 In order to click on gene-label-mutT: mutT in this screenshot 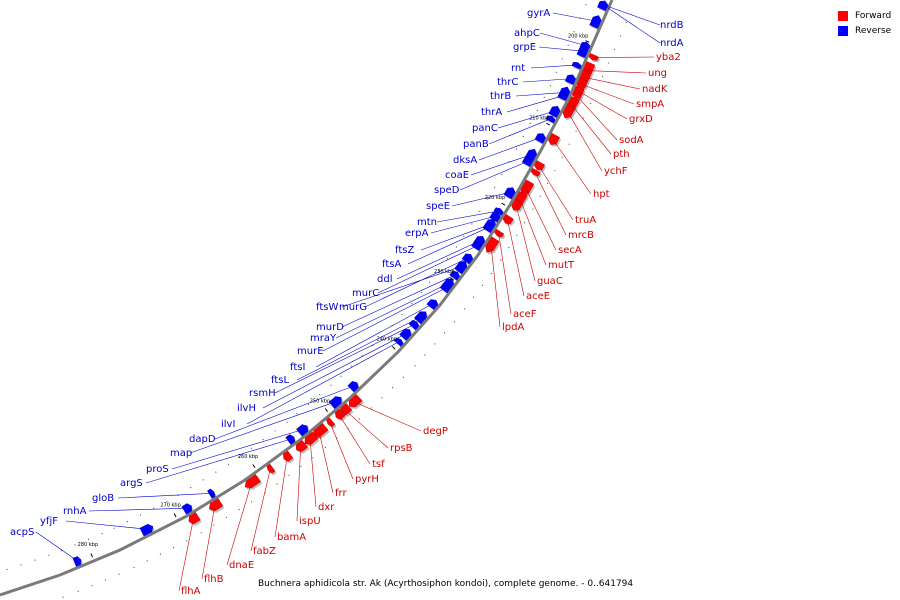, I will do `click(561, 265)`.